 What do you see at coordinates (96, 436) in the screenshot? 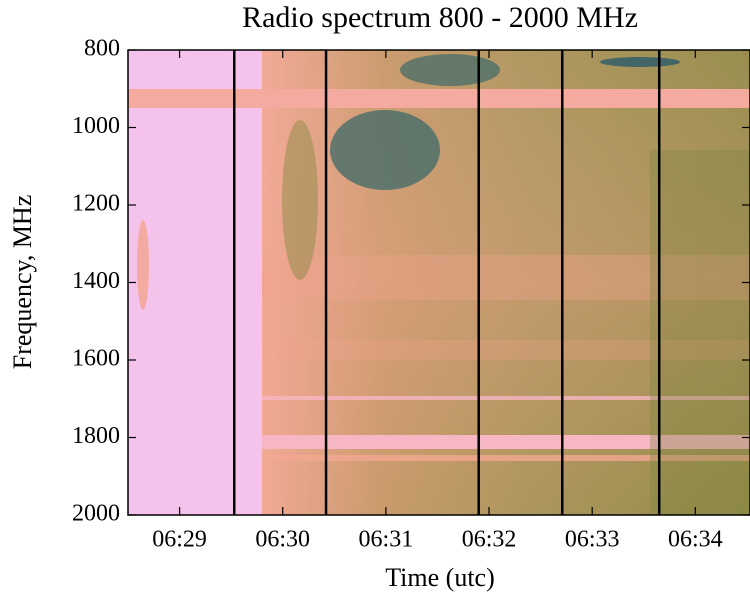
I see `y-tick-label: 1800` at bounding box center [96, 436].